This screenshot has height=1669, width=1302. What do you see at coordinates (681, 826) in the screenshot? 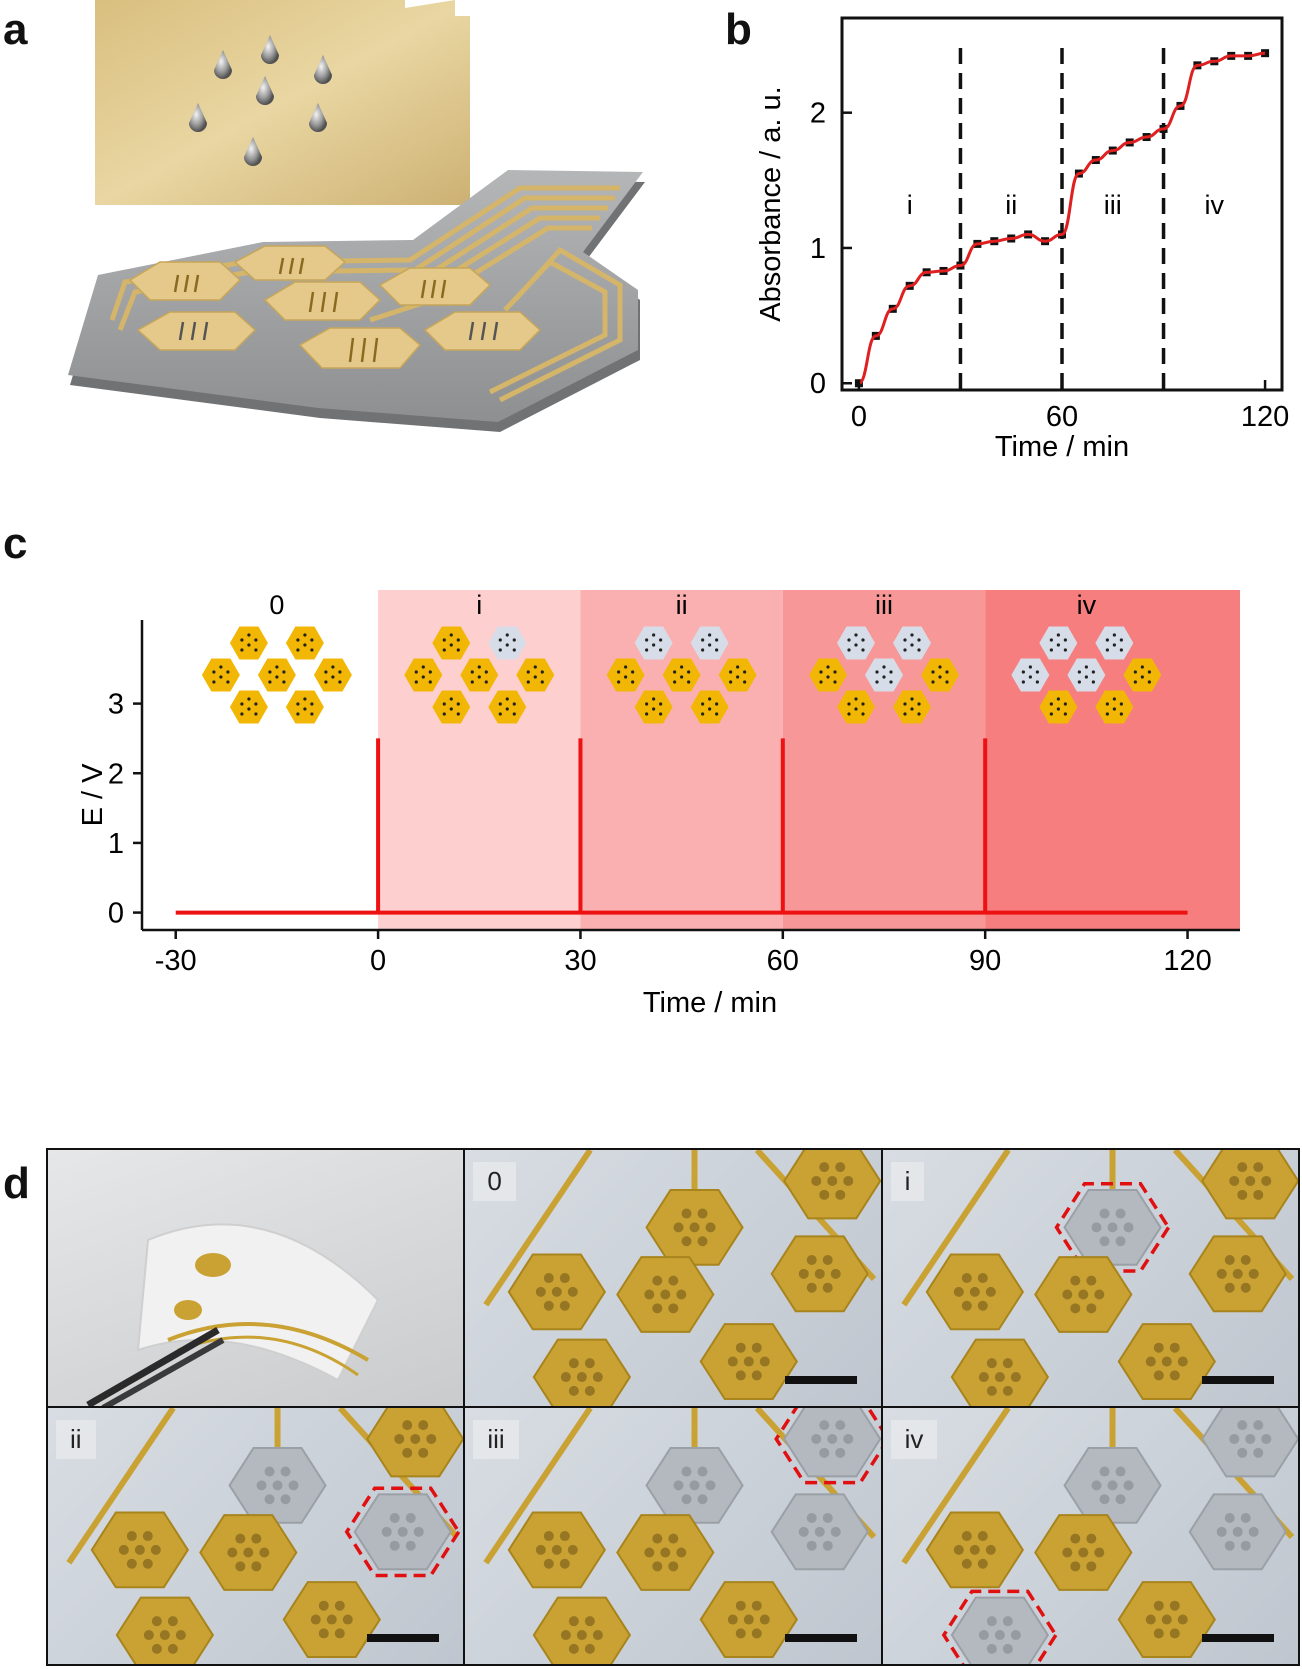
I see `potential-trace` at bounding box center [681, 826].